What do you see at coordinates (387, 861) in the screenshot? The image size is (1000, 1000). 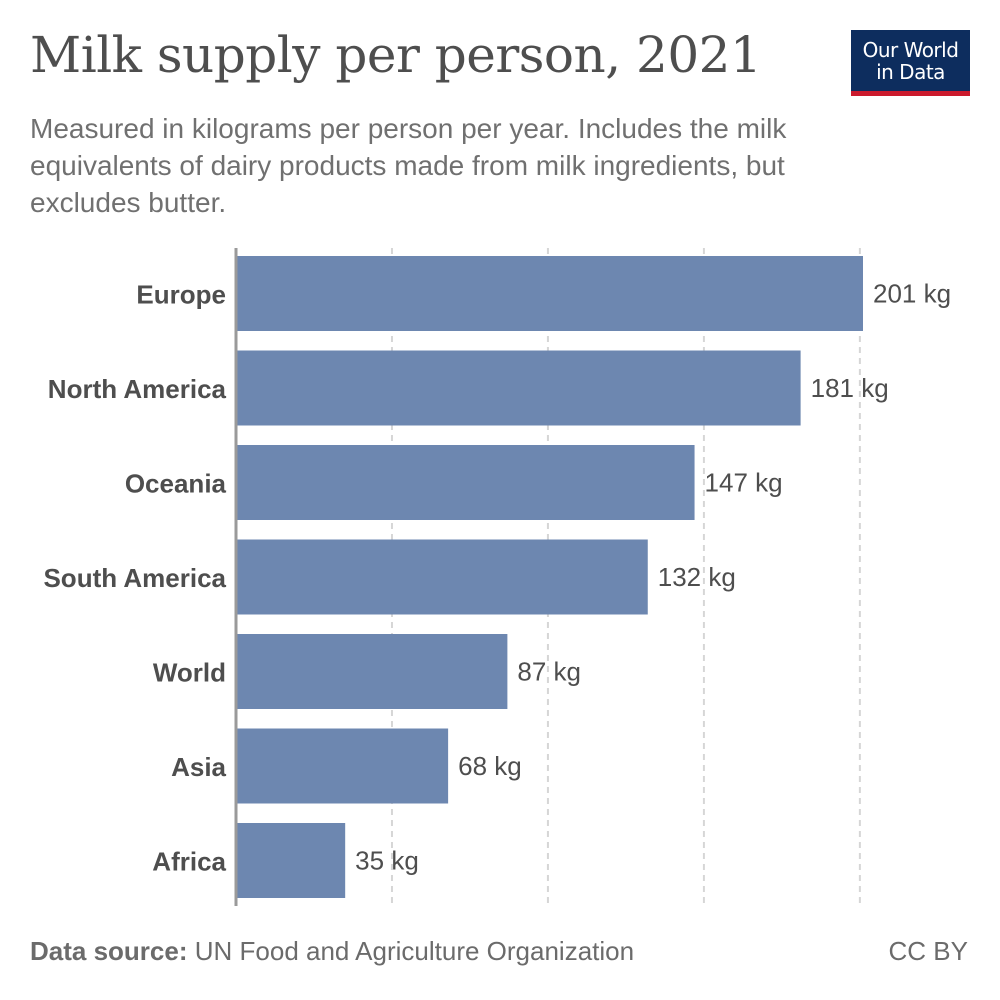 I see `value-label: 35 kg` at bounding box center [387, 861].